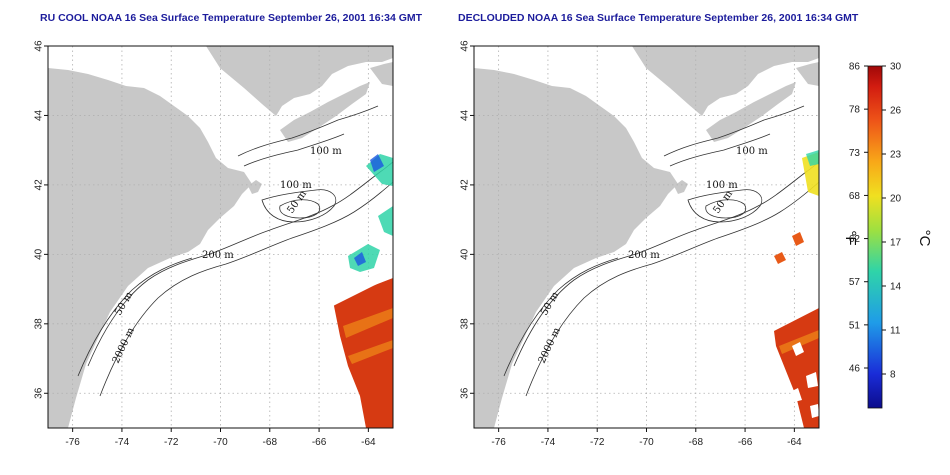 The image size is (950, 475). What do you see at coordinates (892, 221) in the screenshot?
I see `celsius-ticks: 30 26 23 20 17 14 11 8` at bounding box center [892, 221].